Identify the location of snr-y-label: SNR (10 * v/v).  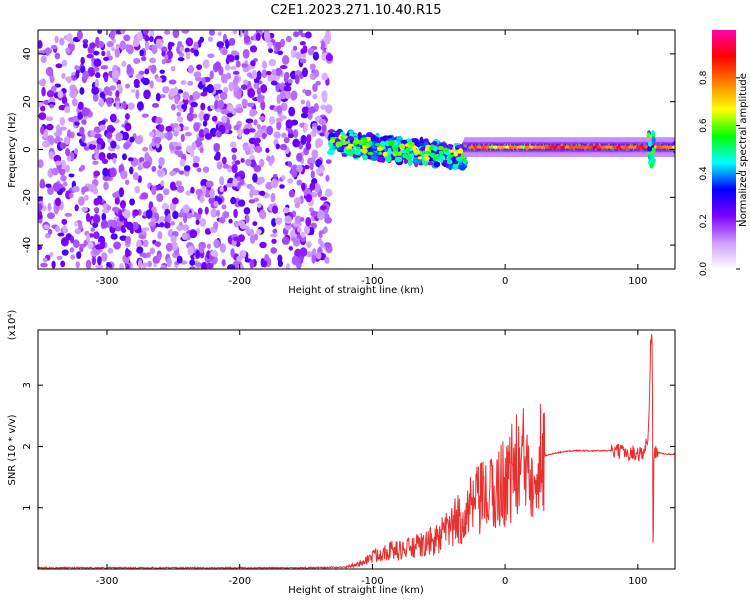
(12, 449).